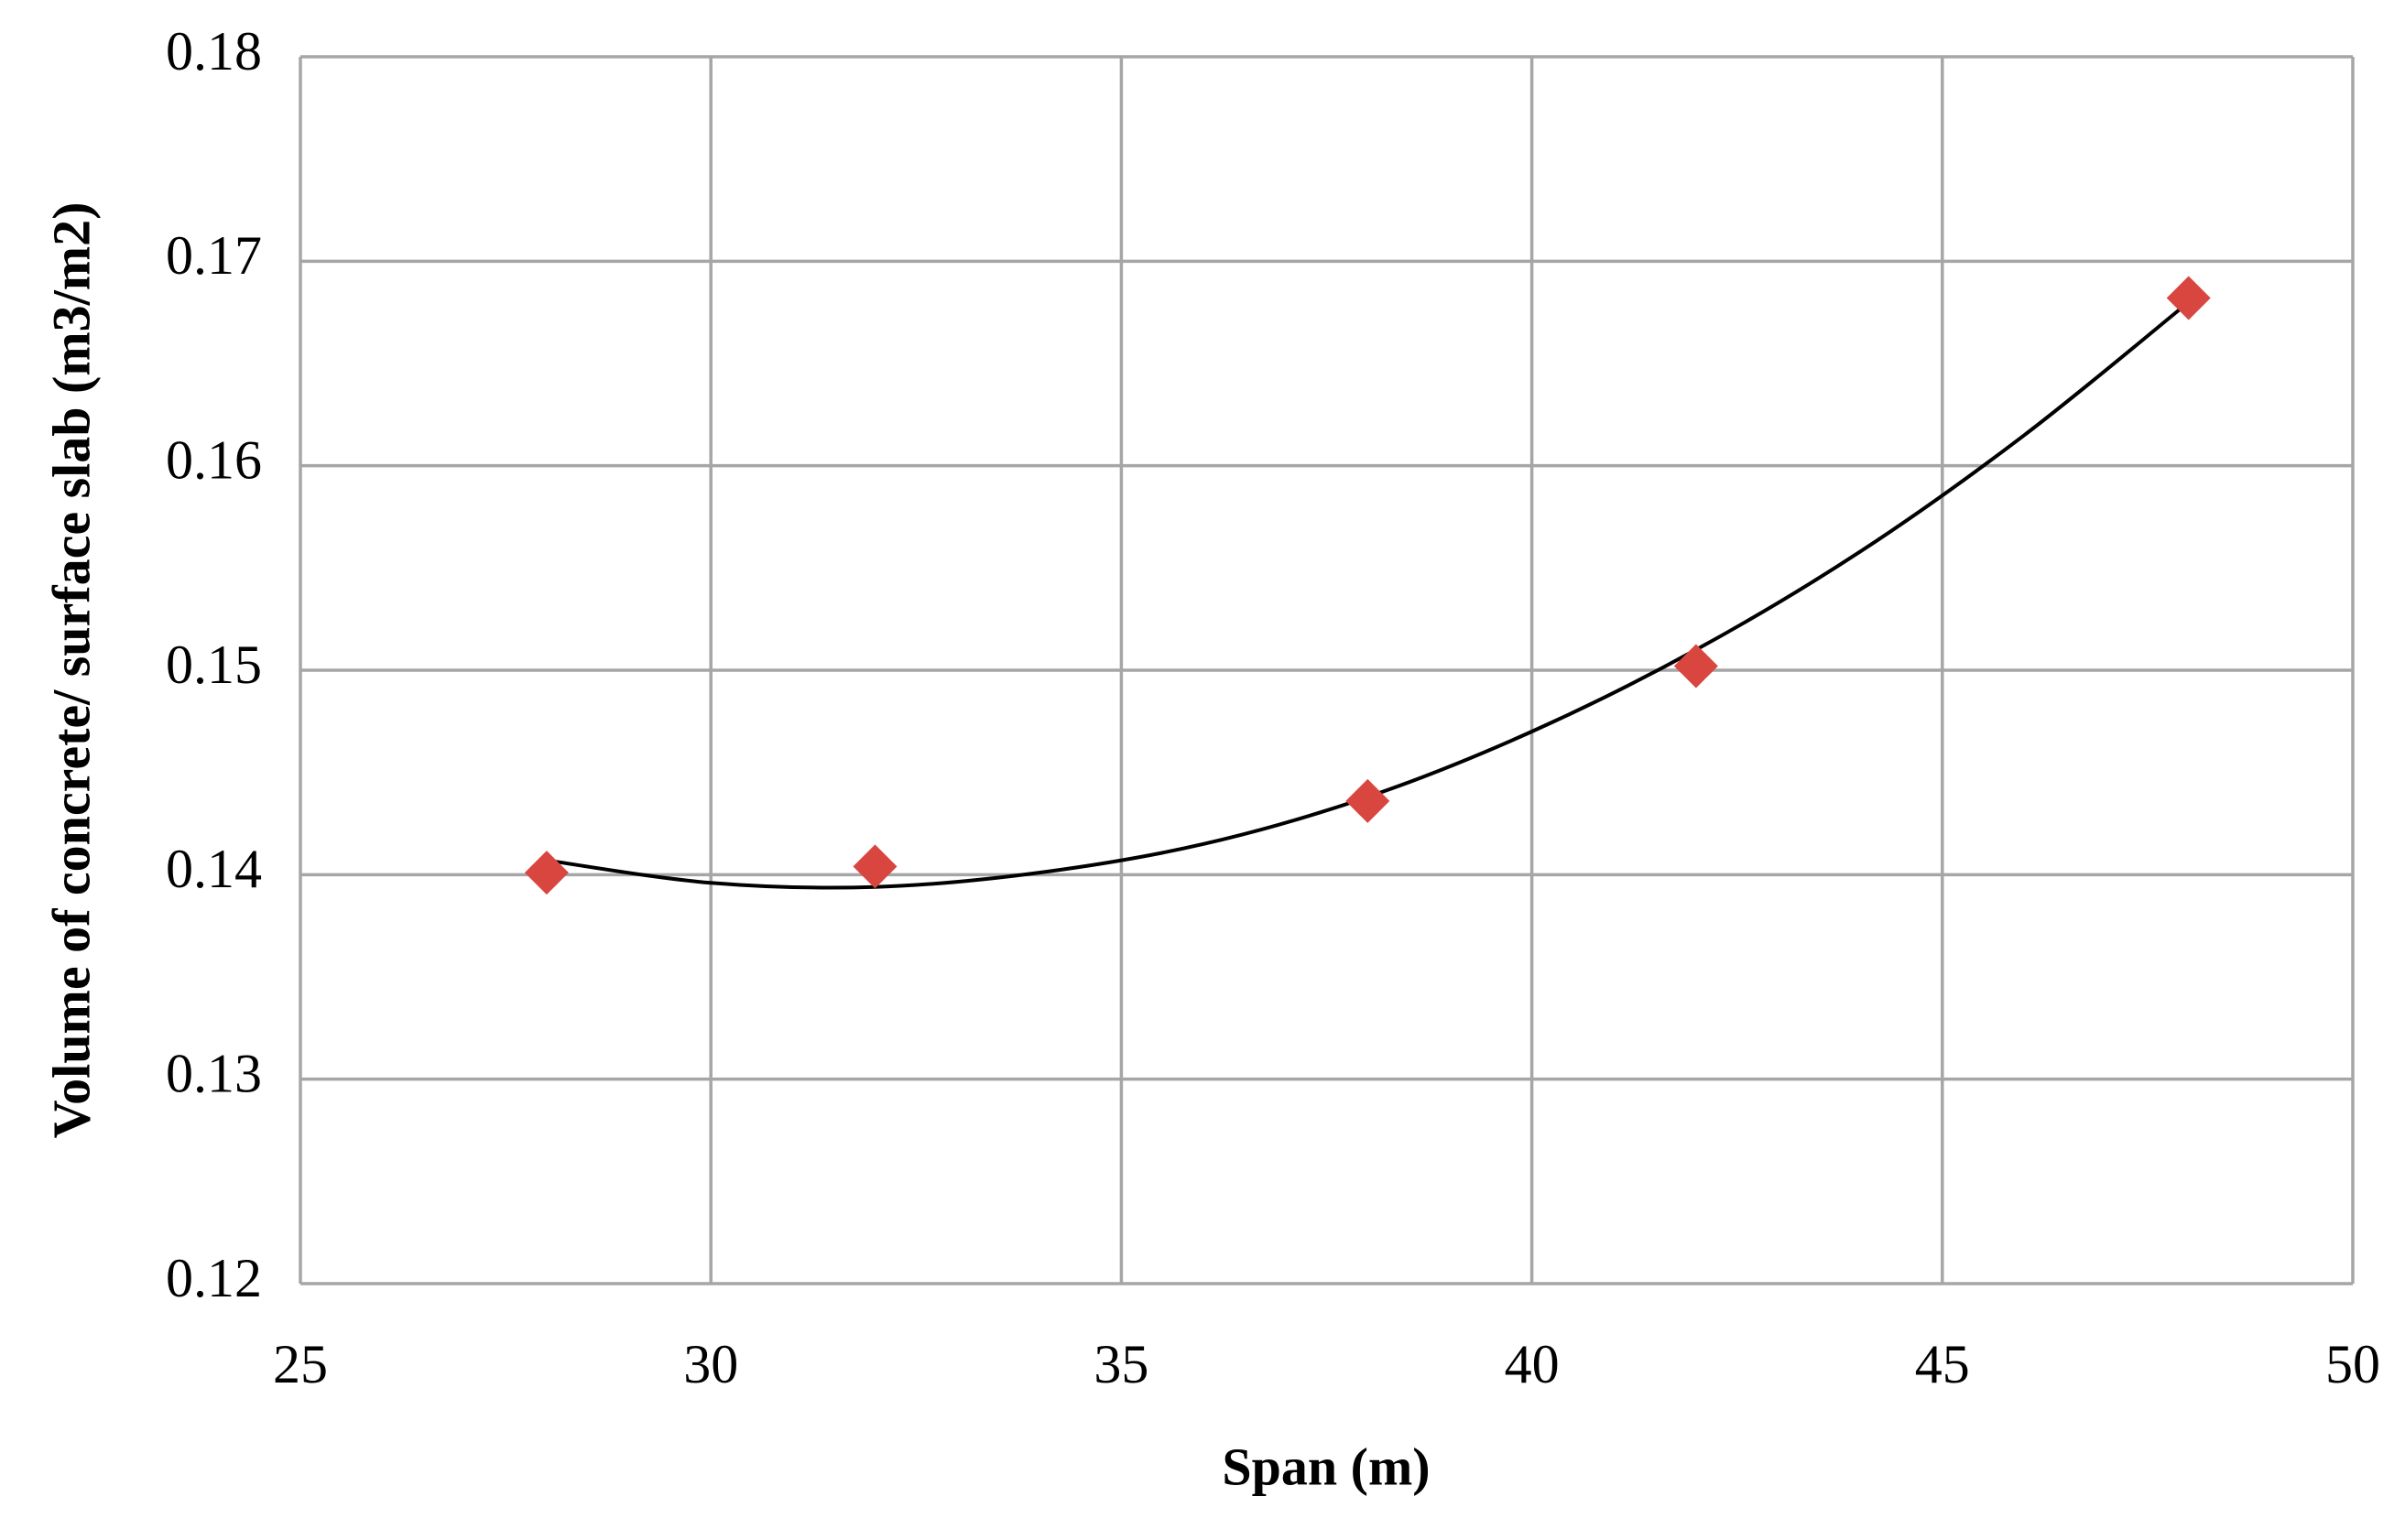 This screenshot has width=2405, height=1540. I want to click on x-tick-label: 45, so click(1942, 1364).